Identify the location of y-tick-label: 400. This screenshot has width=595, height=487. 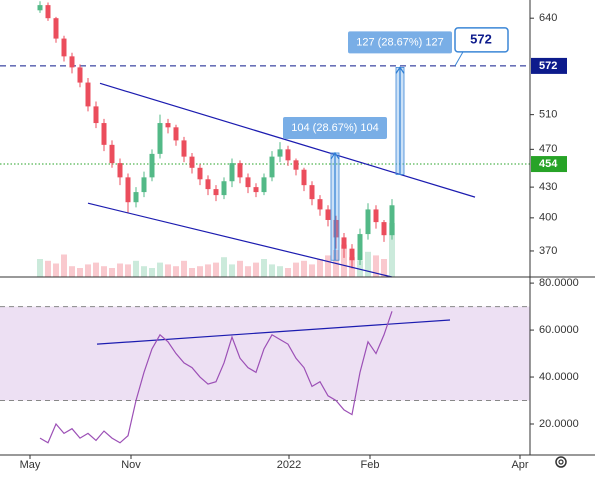
(548, 218).